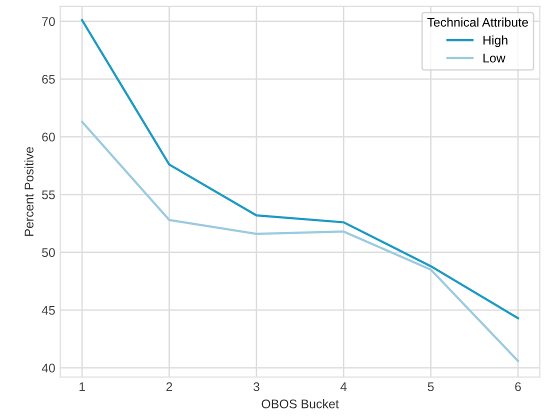  I want to click on x-tick-label: 4, so click(343, 387).